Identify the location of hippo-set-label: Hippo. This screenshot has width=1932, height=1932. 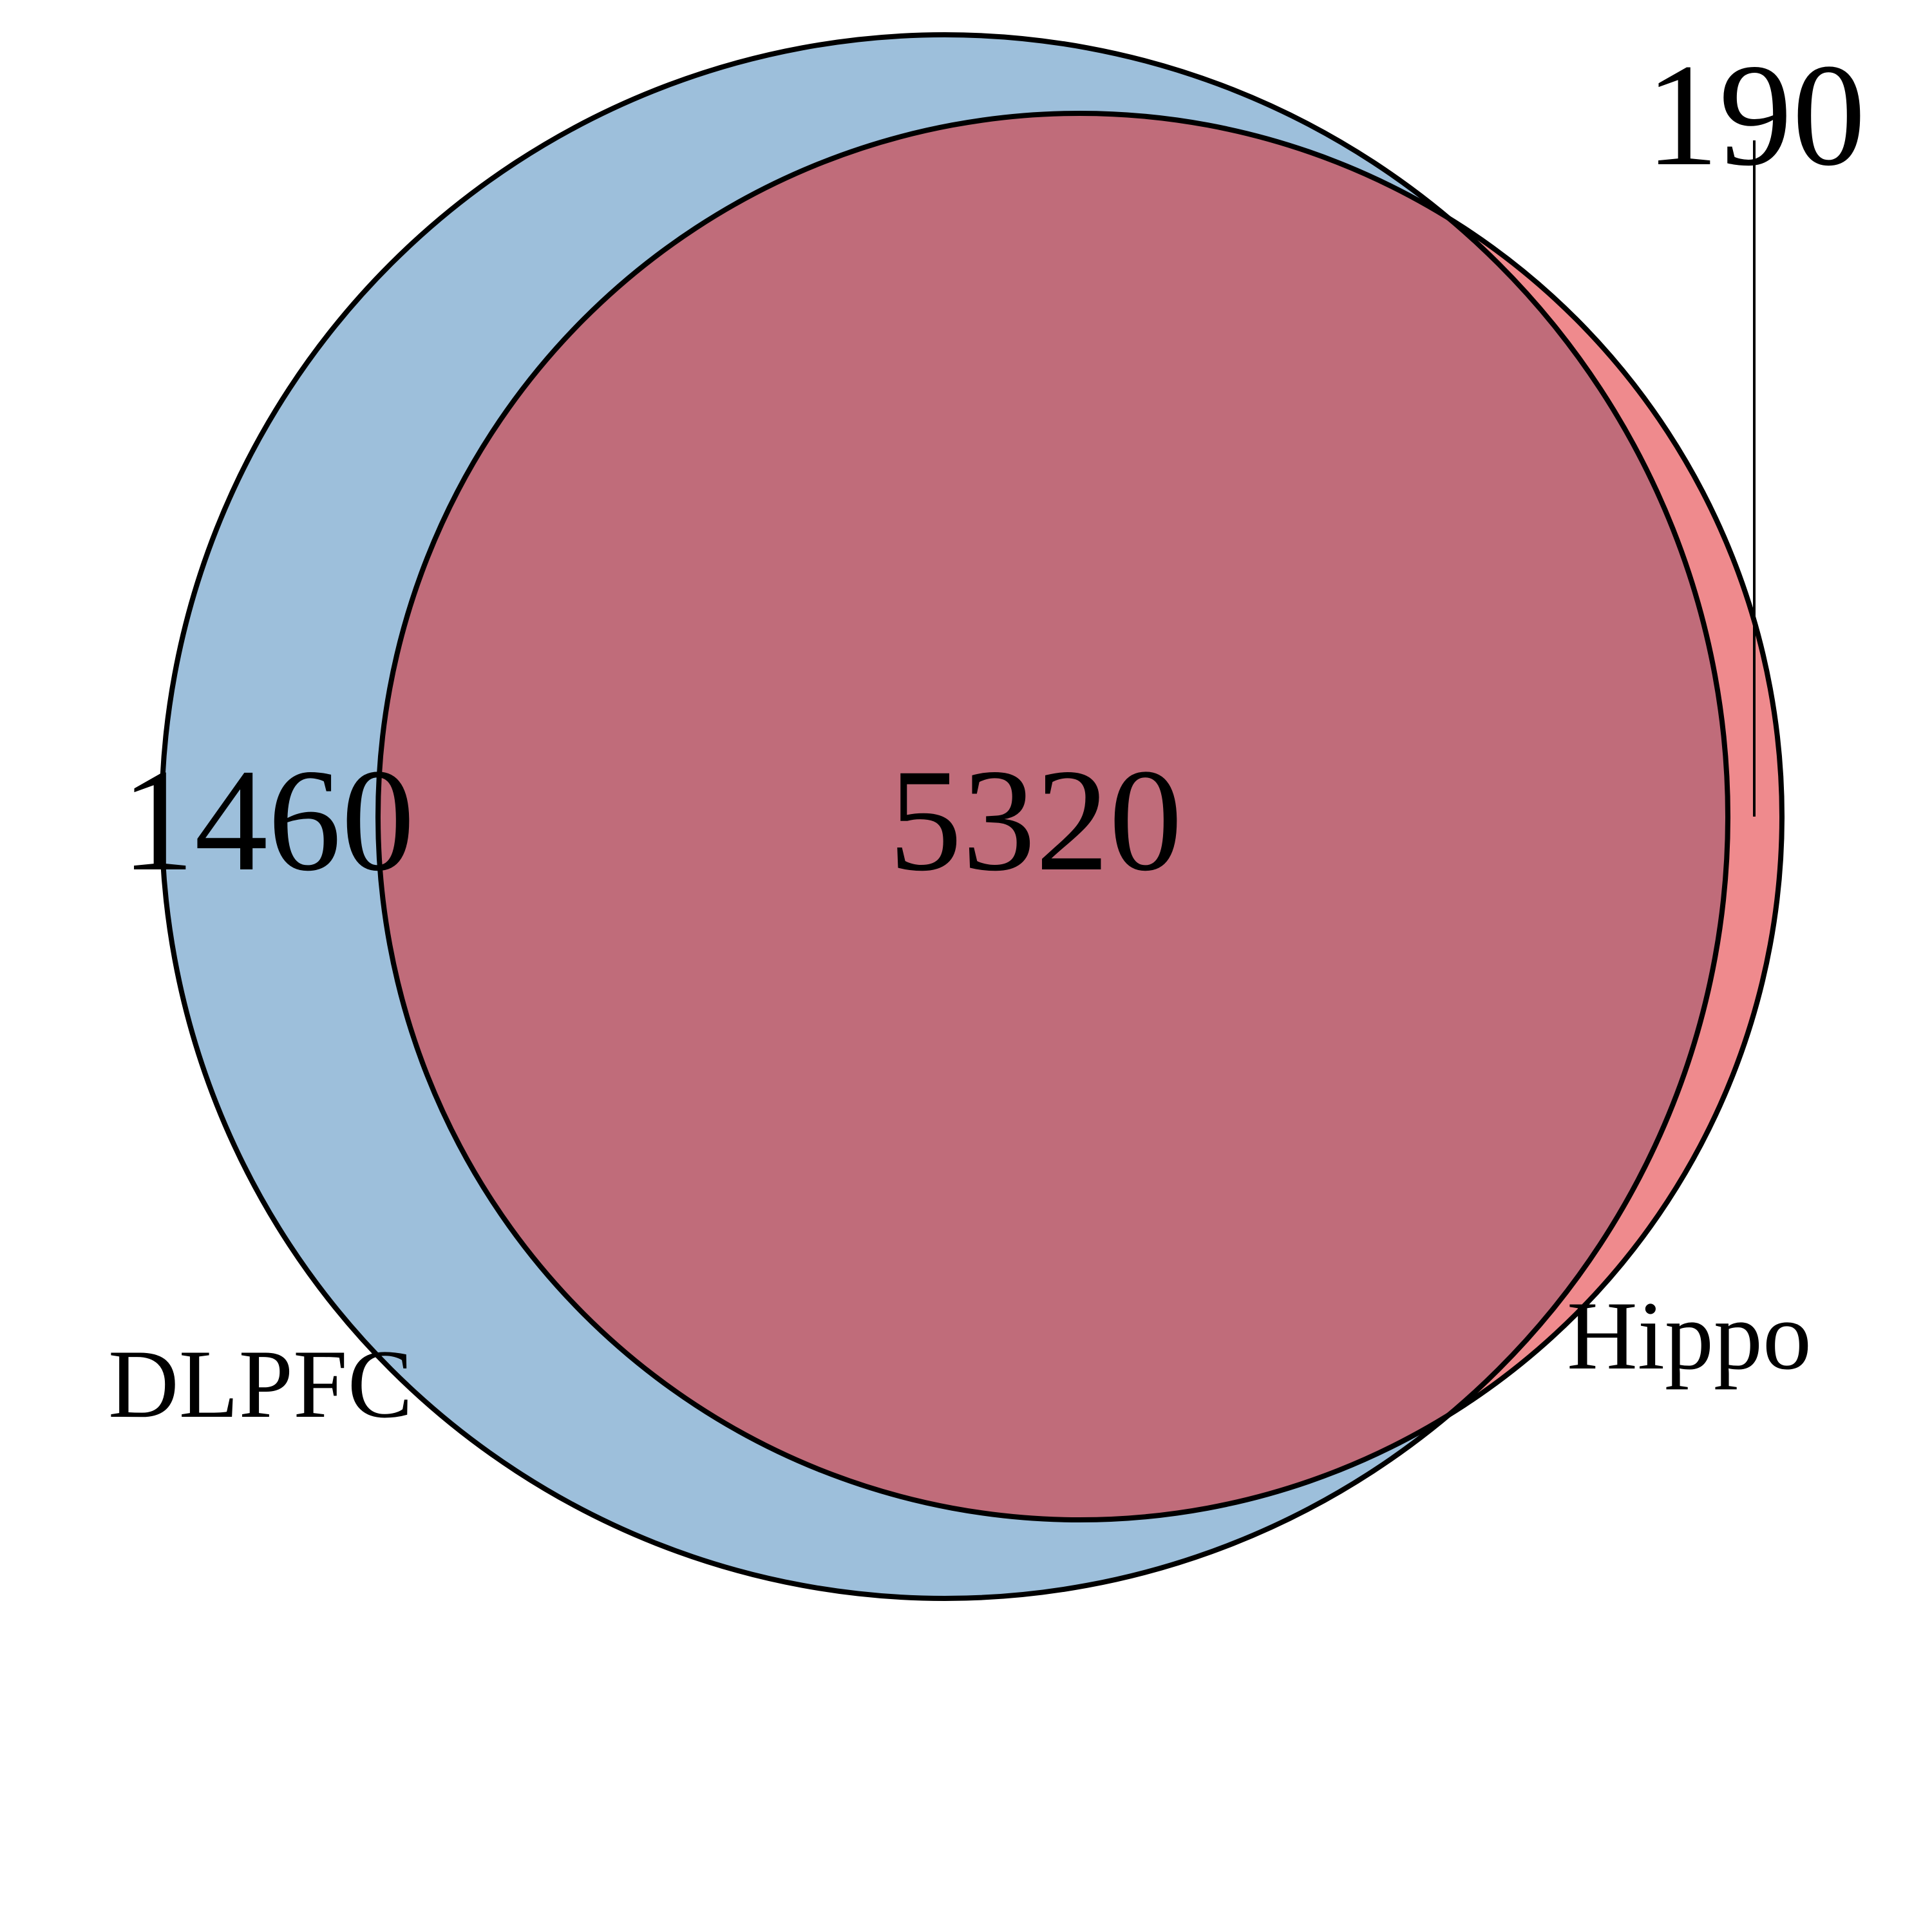
(1690, 1336).